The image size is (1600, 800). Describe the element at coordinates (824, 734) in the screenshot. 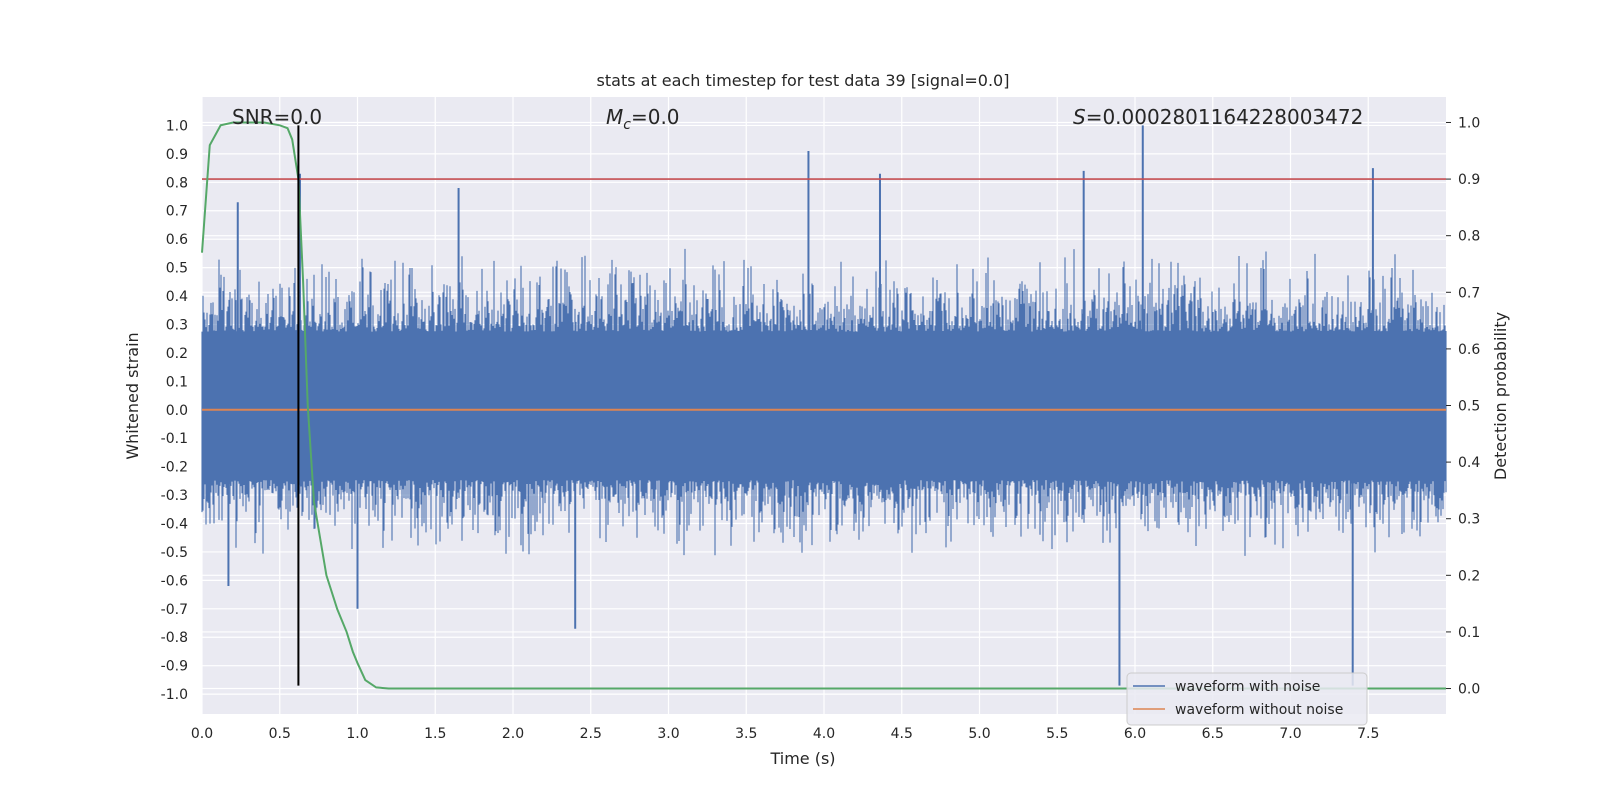

I see `x-tick-label: 4.0` at that location.